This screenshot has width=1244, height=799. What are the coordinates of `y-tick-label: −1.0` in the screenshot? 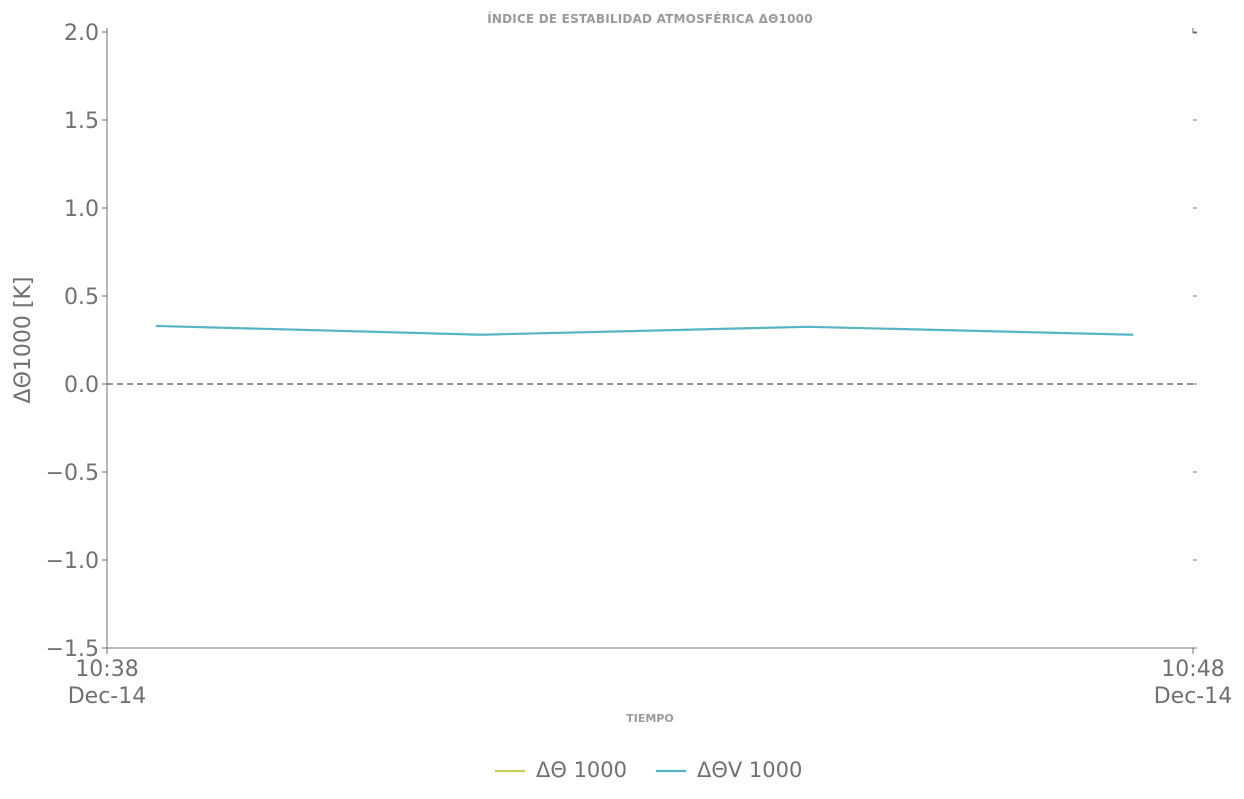 It's located at (72, 561).